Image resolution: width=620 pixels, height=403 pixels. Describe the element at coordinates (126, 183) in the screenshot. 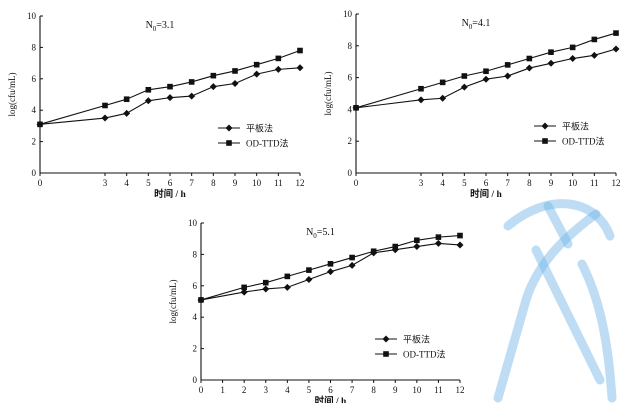

I see `x-tick-label: 4` at that location.